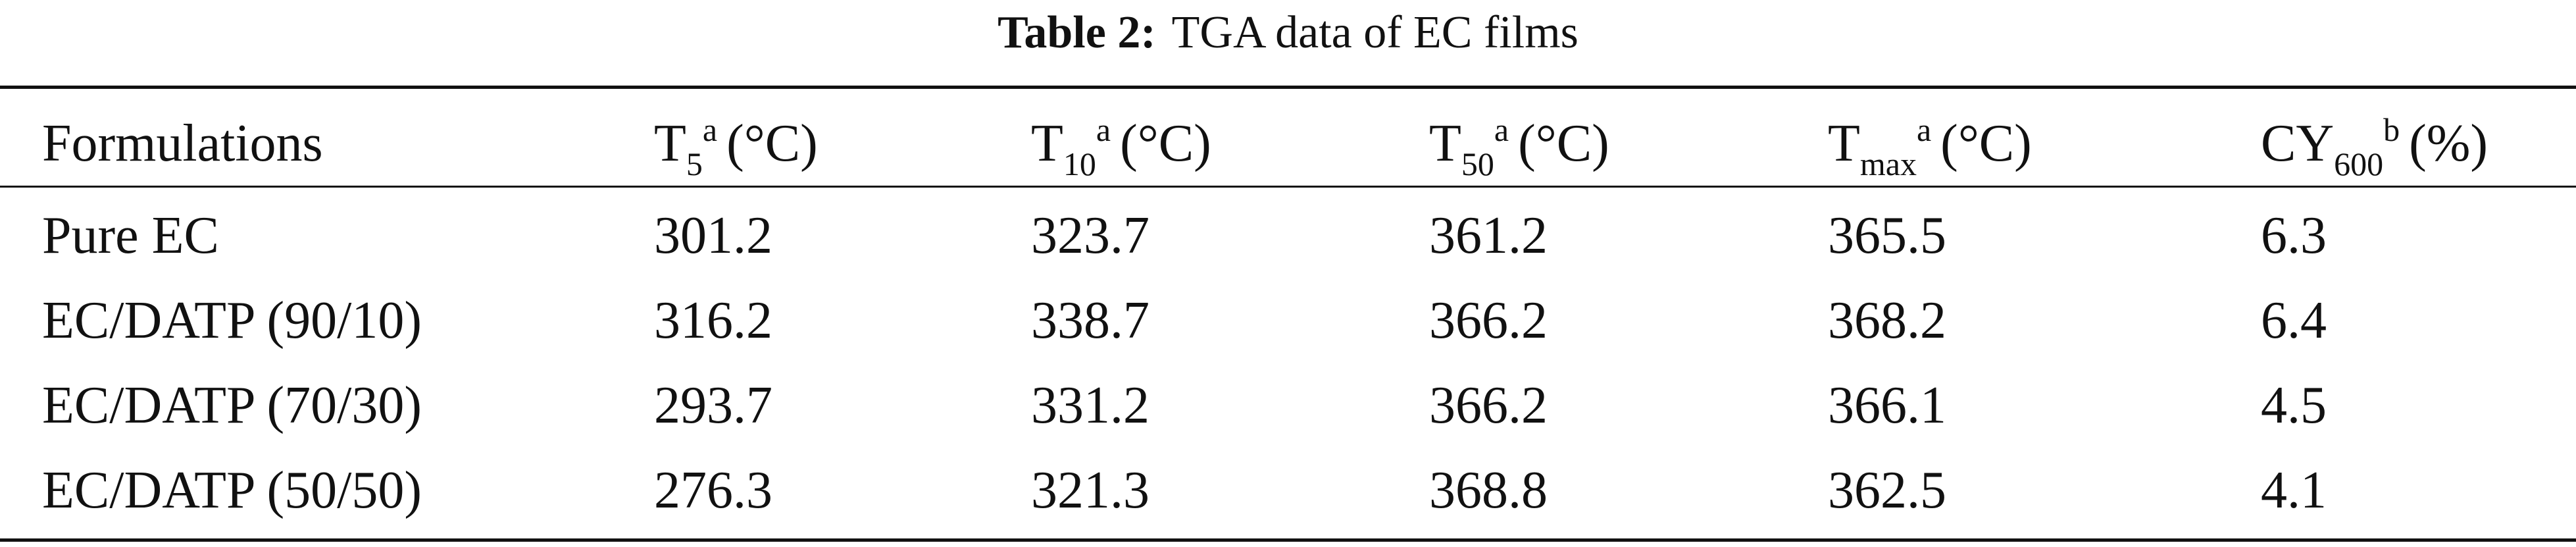 Image resolution: width=2576 pixels, height=547 pixels. I want to click on cell-t5: 276.3, so click(713, 490).